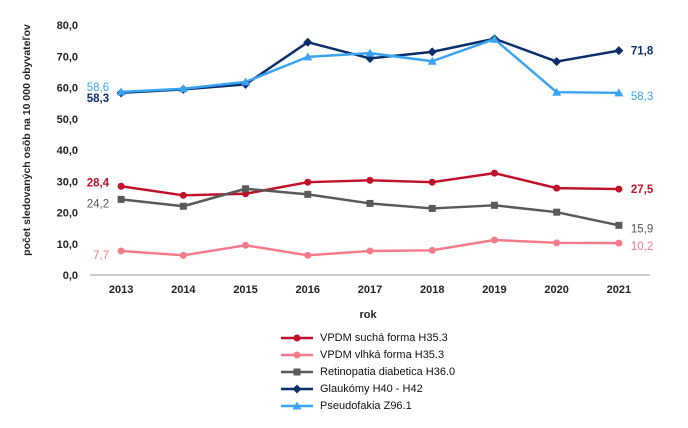 This screenshot has width=688, height=428. What do you see at coordinates (432, 290) in the screenshot?
I see `x-tick-label: 2018` at bounding box center [432, 290].